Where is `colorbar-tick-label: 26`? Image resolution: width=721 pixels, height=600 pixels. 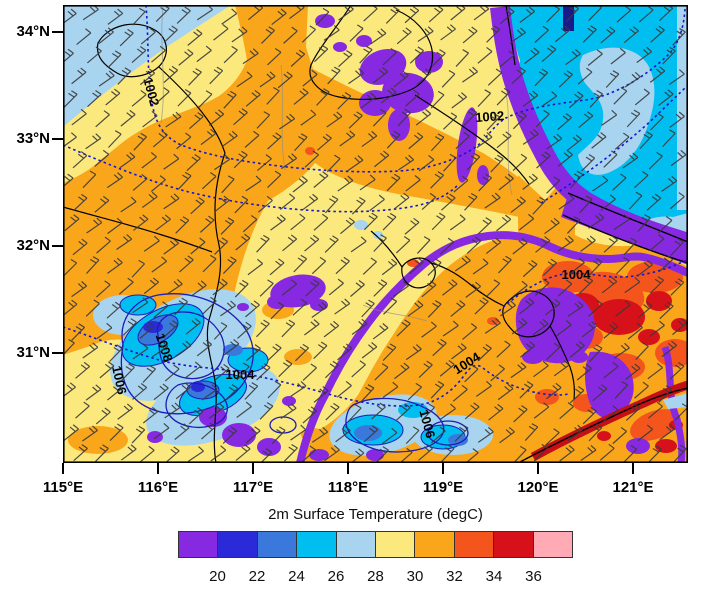 colorbar-tick-label: 26 is located at coordinates (336, 576).